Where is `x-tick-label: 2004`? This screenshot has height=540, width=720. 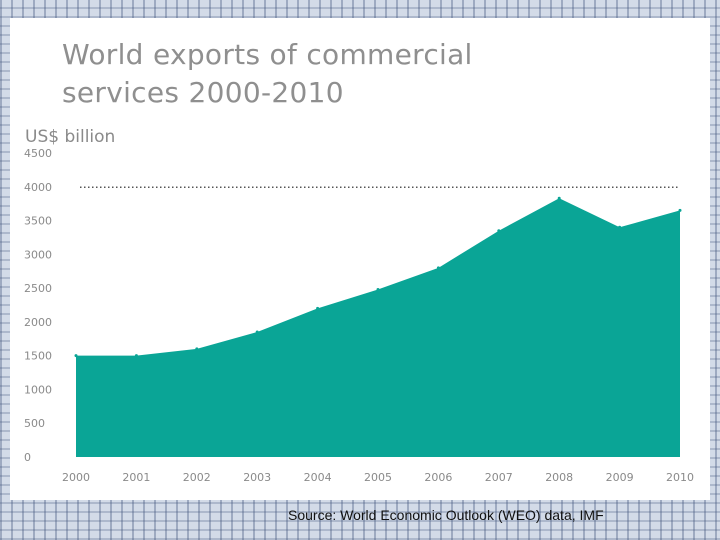 x-tick-label: 2004 is located at coordinates (318, 477).